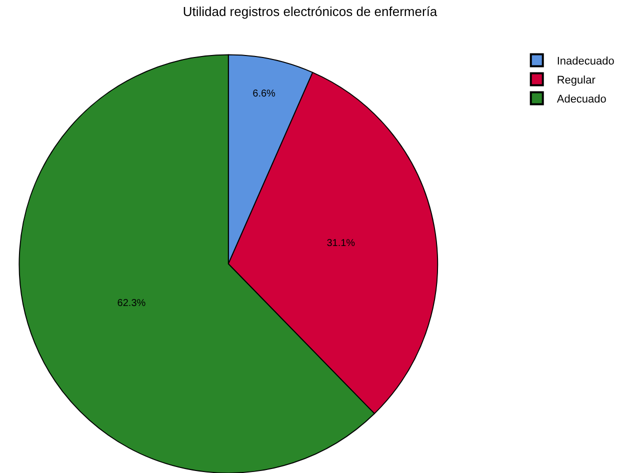 Image resolution: width=620 pixels, height=473 pixels. Describe the element at coordinates (581, 100) in the screenshot. I see `legend-label: Adecuado` at that location.